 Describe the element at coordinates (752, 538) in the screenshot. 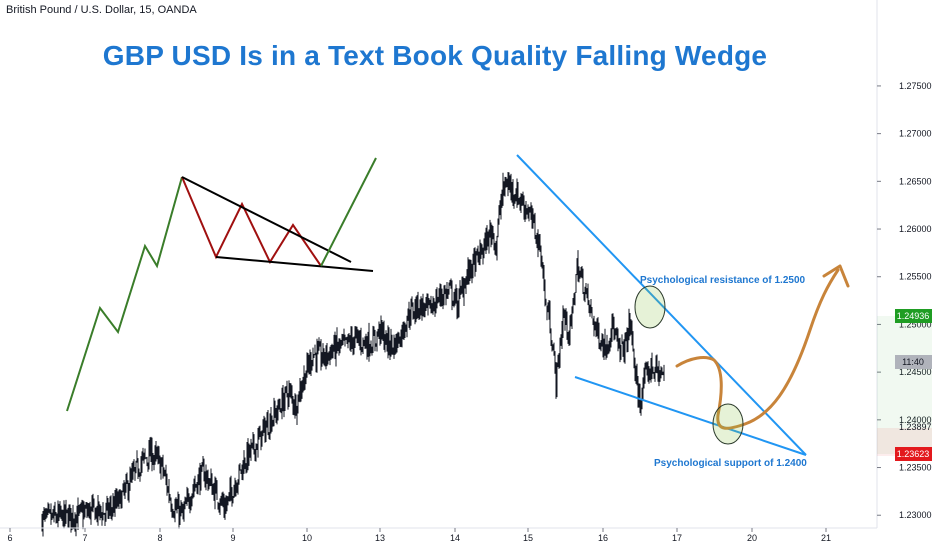

I see `x-tick-label: 20` at that location.